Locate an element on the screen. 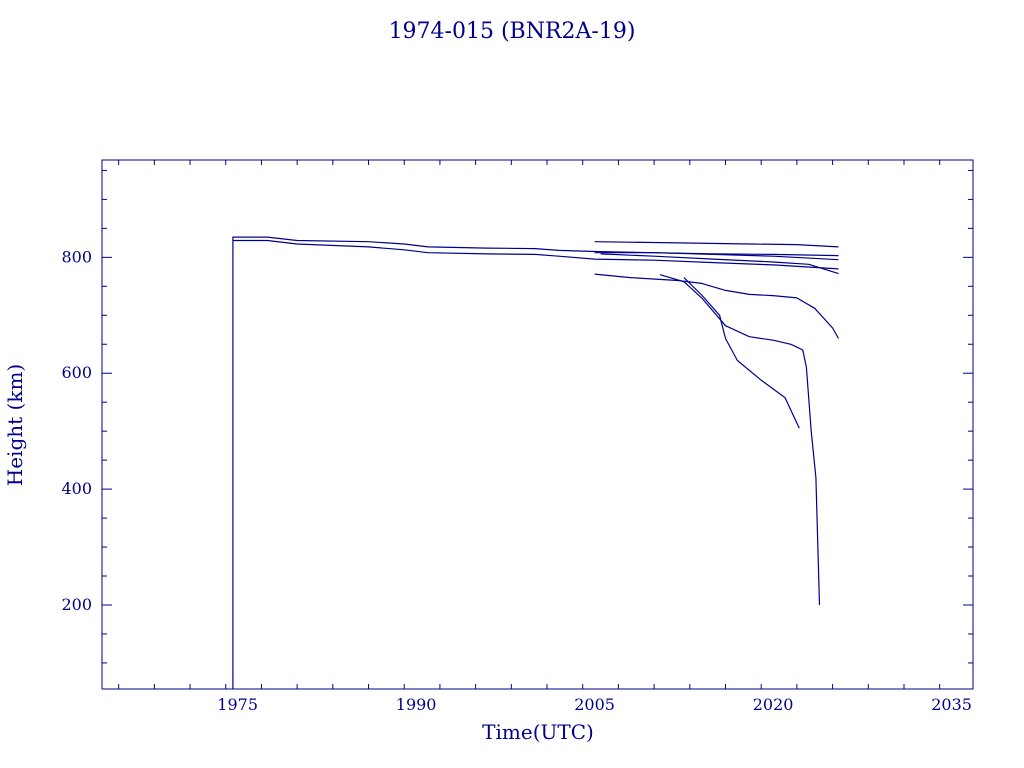  x-tick-label: 1990 is located at coordinates (416, 704).